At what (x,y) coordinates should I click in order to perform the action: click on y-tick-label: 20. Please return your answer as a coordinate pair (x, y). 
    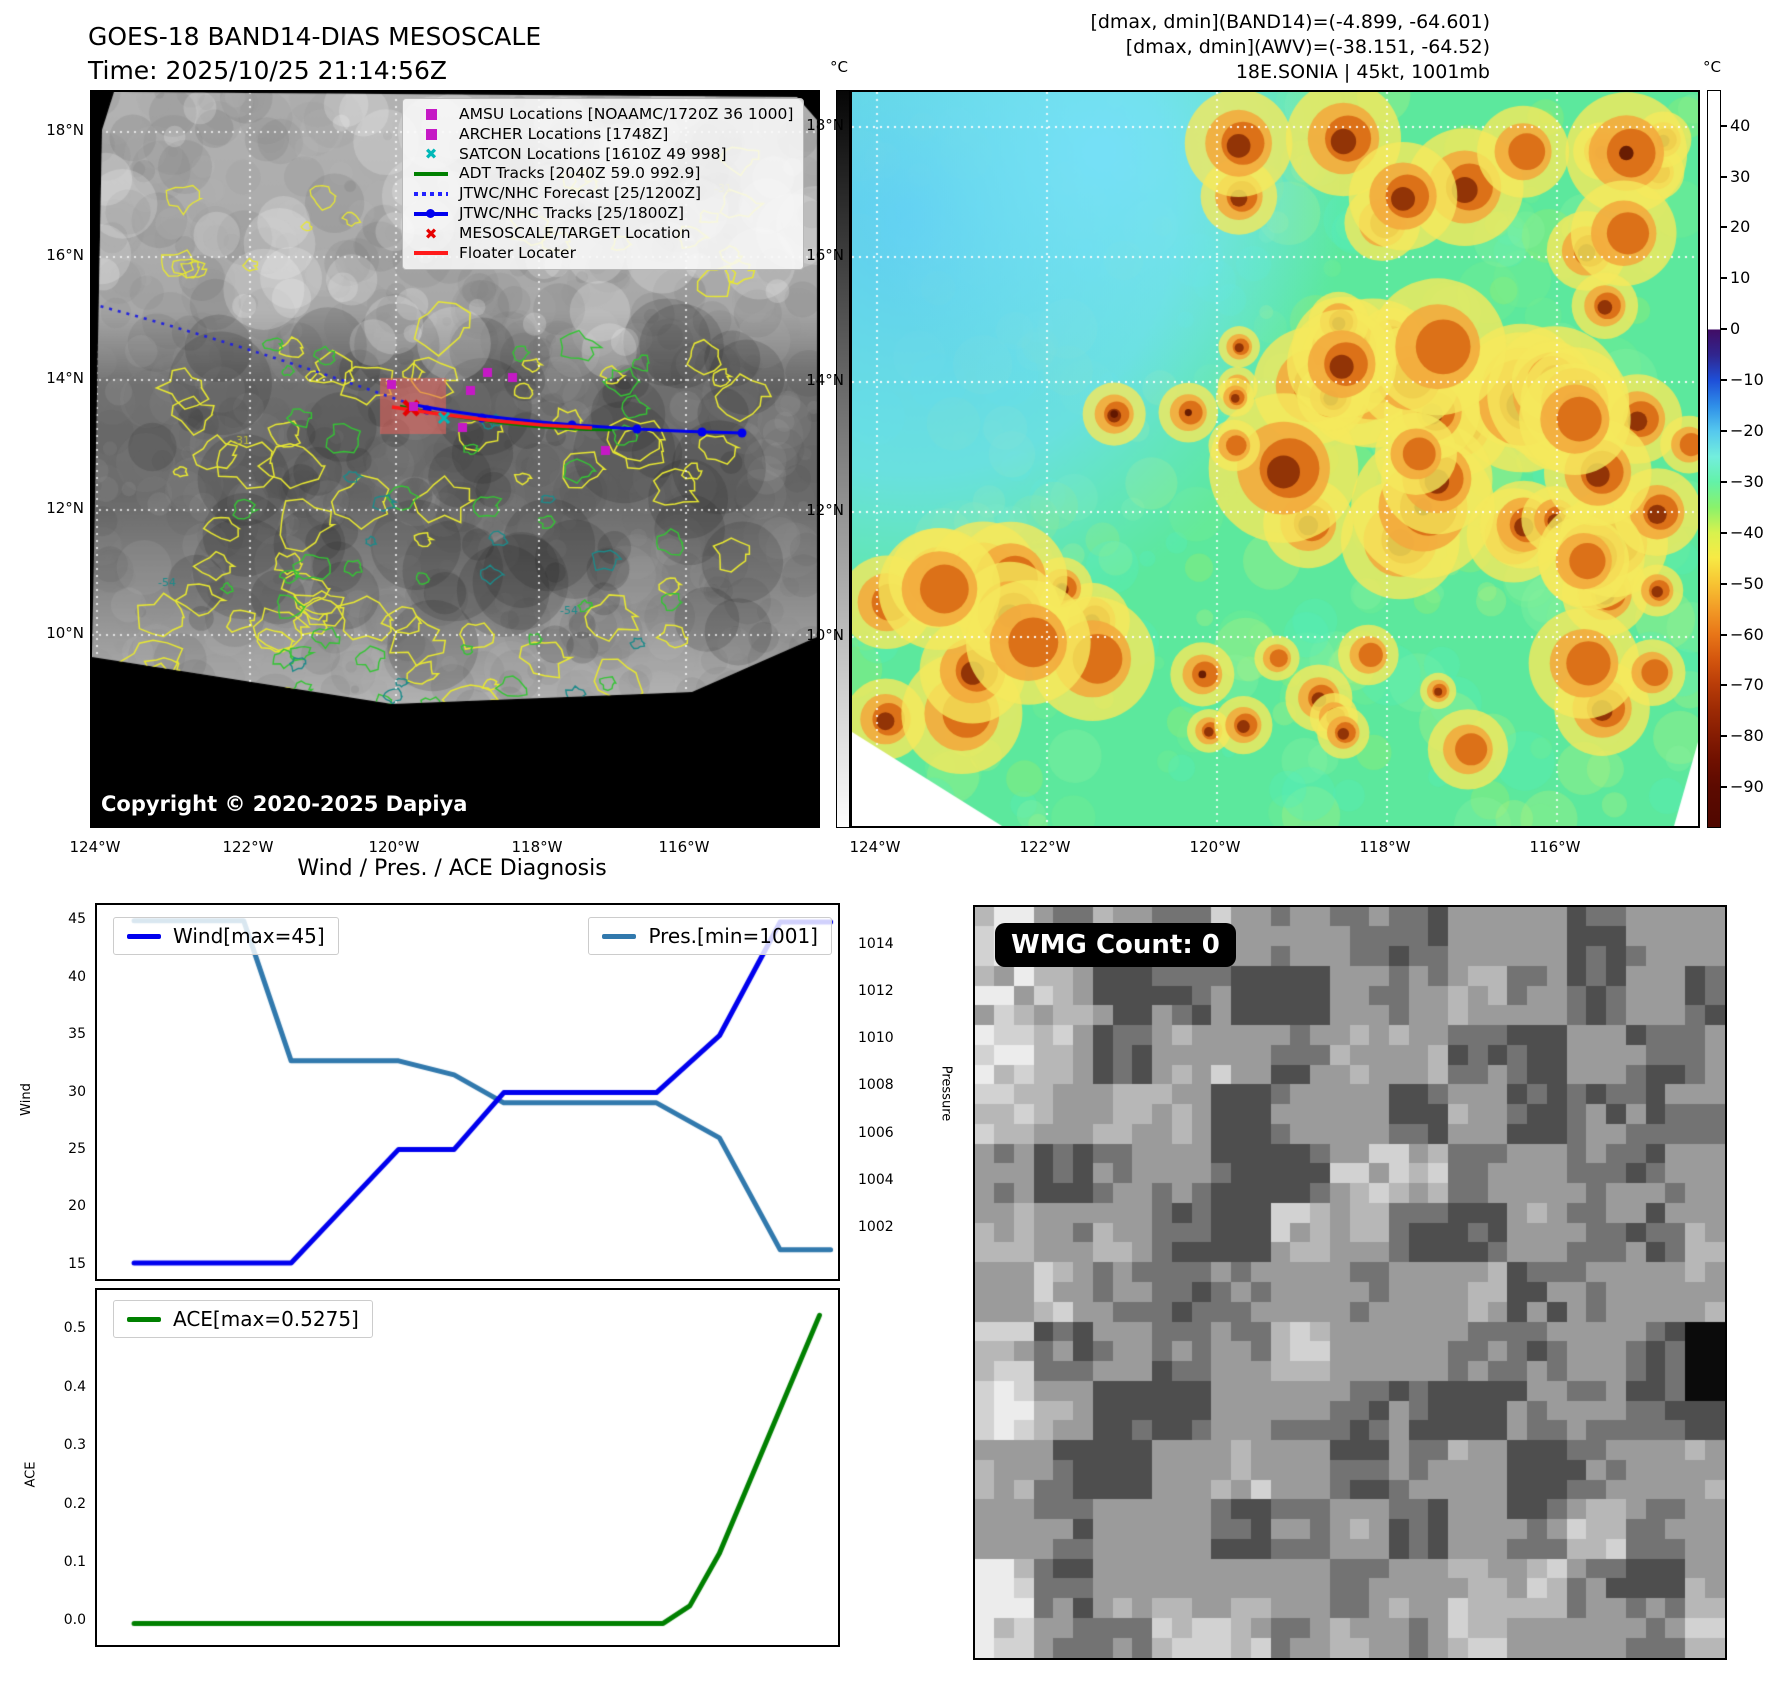
    Looking at the image, I should click on (77, 1206).